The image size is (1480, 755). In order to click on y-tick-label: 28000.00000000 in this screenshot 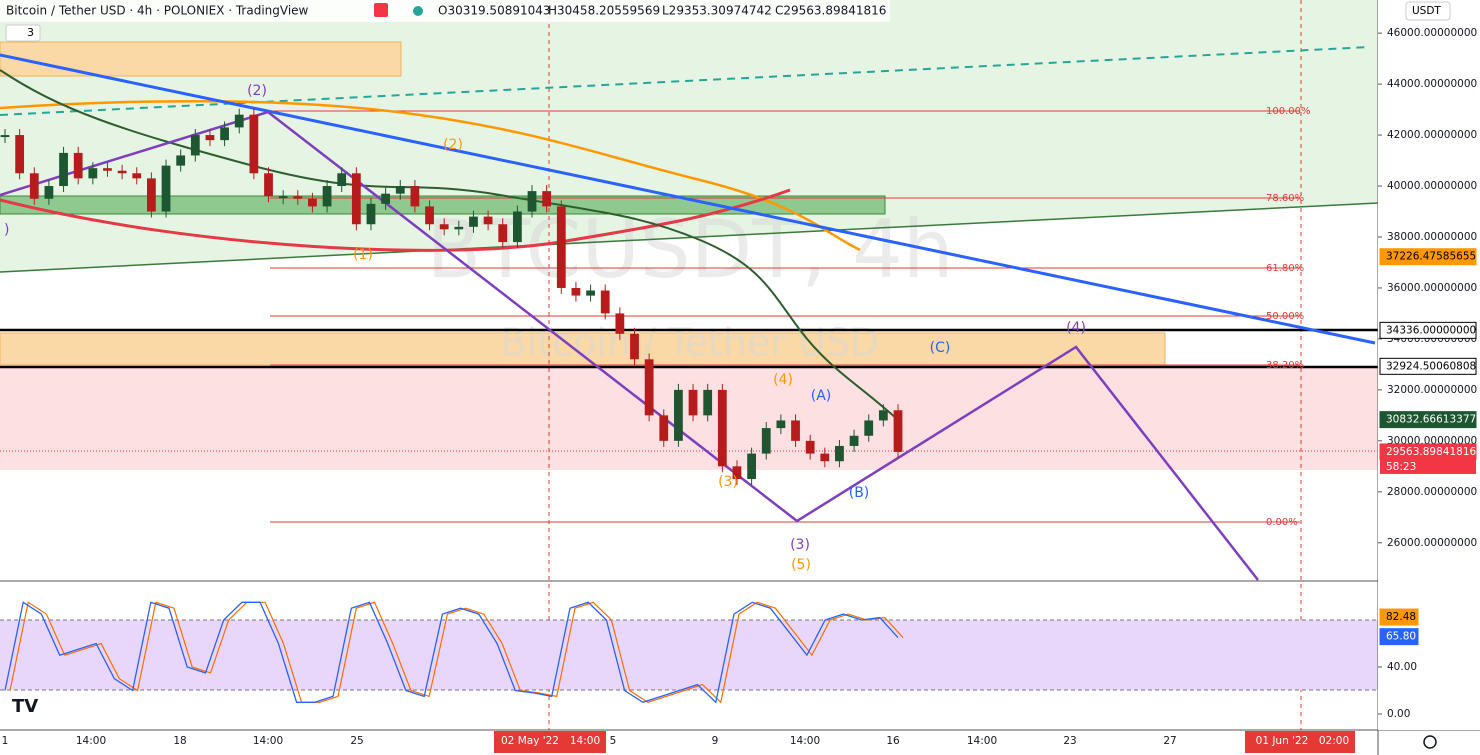, I will do `click(1432, 492)`.